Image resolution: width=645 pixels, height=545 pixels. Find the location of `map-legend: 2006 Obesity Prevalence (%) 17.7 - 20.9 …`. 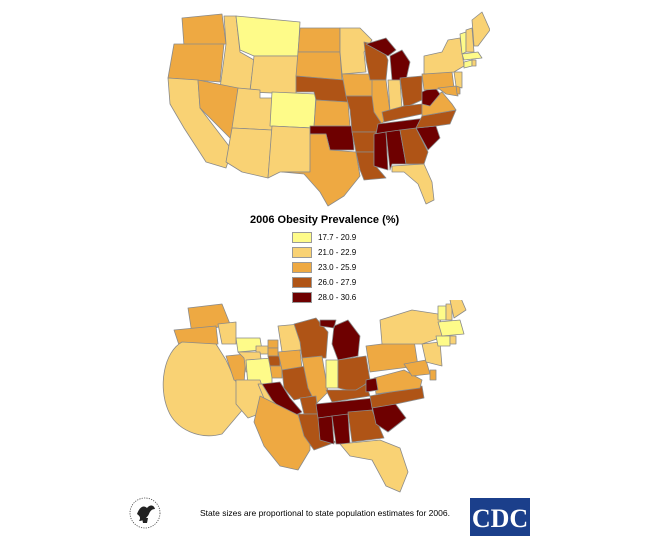

map-legend: 2006 Obesity Prevalence (%) 17.7 - 20.9 … is located at coordinates (330, 259).